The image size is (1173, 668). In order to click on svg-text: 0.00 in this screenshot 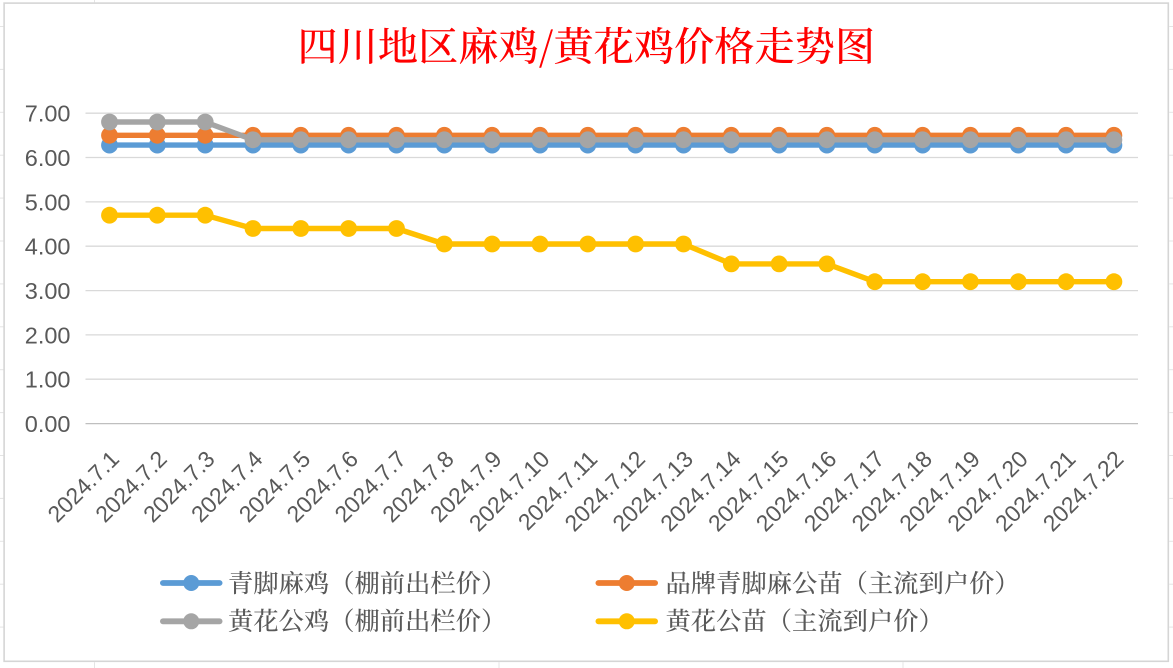, I will do `click(48, 424)`.